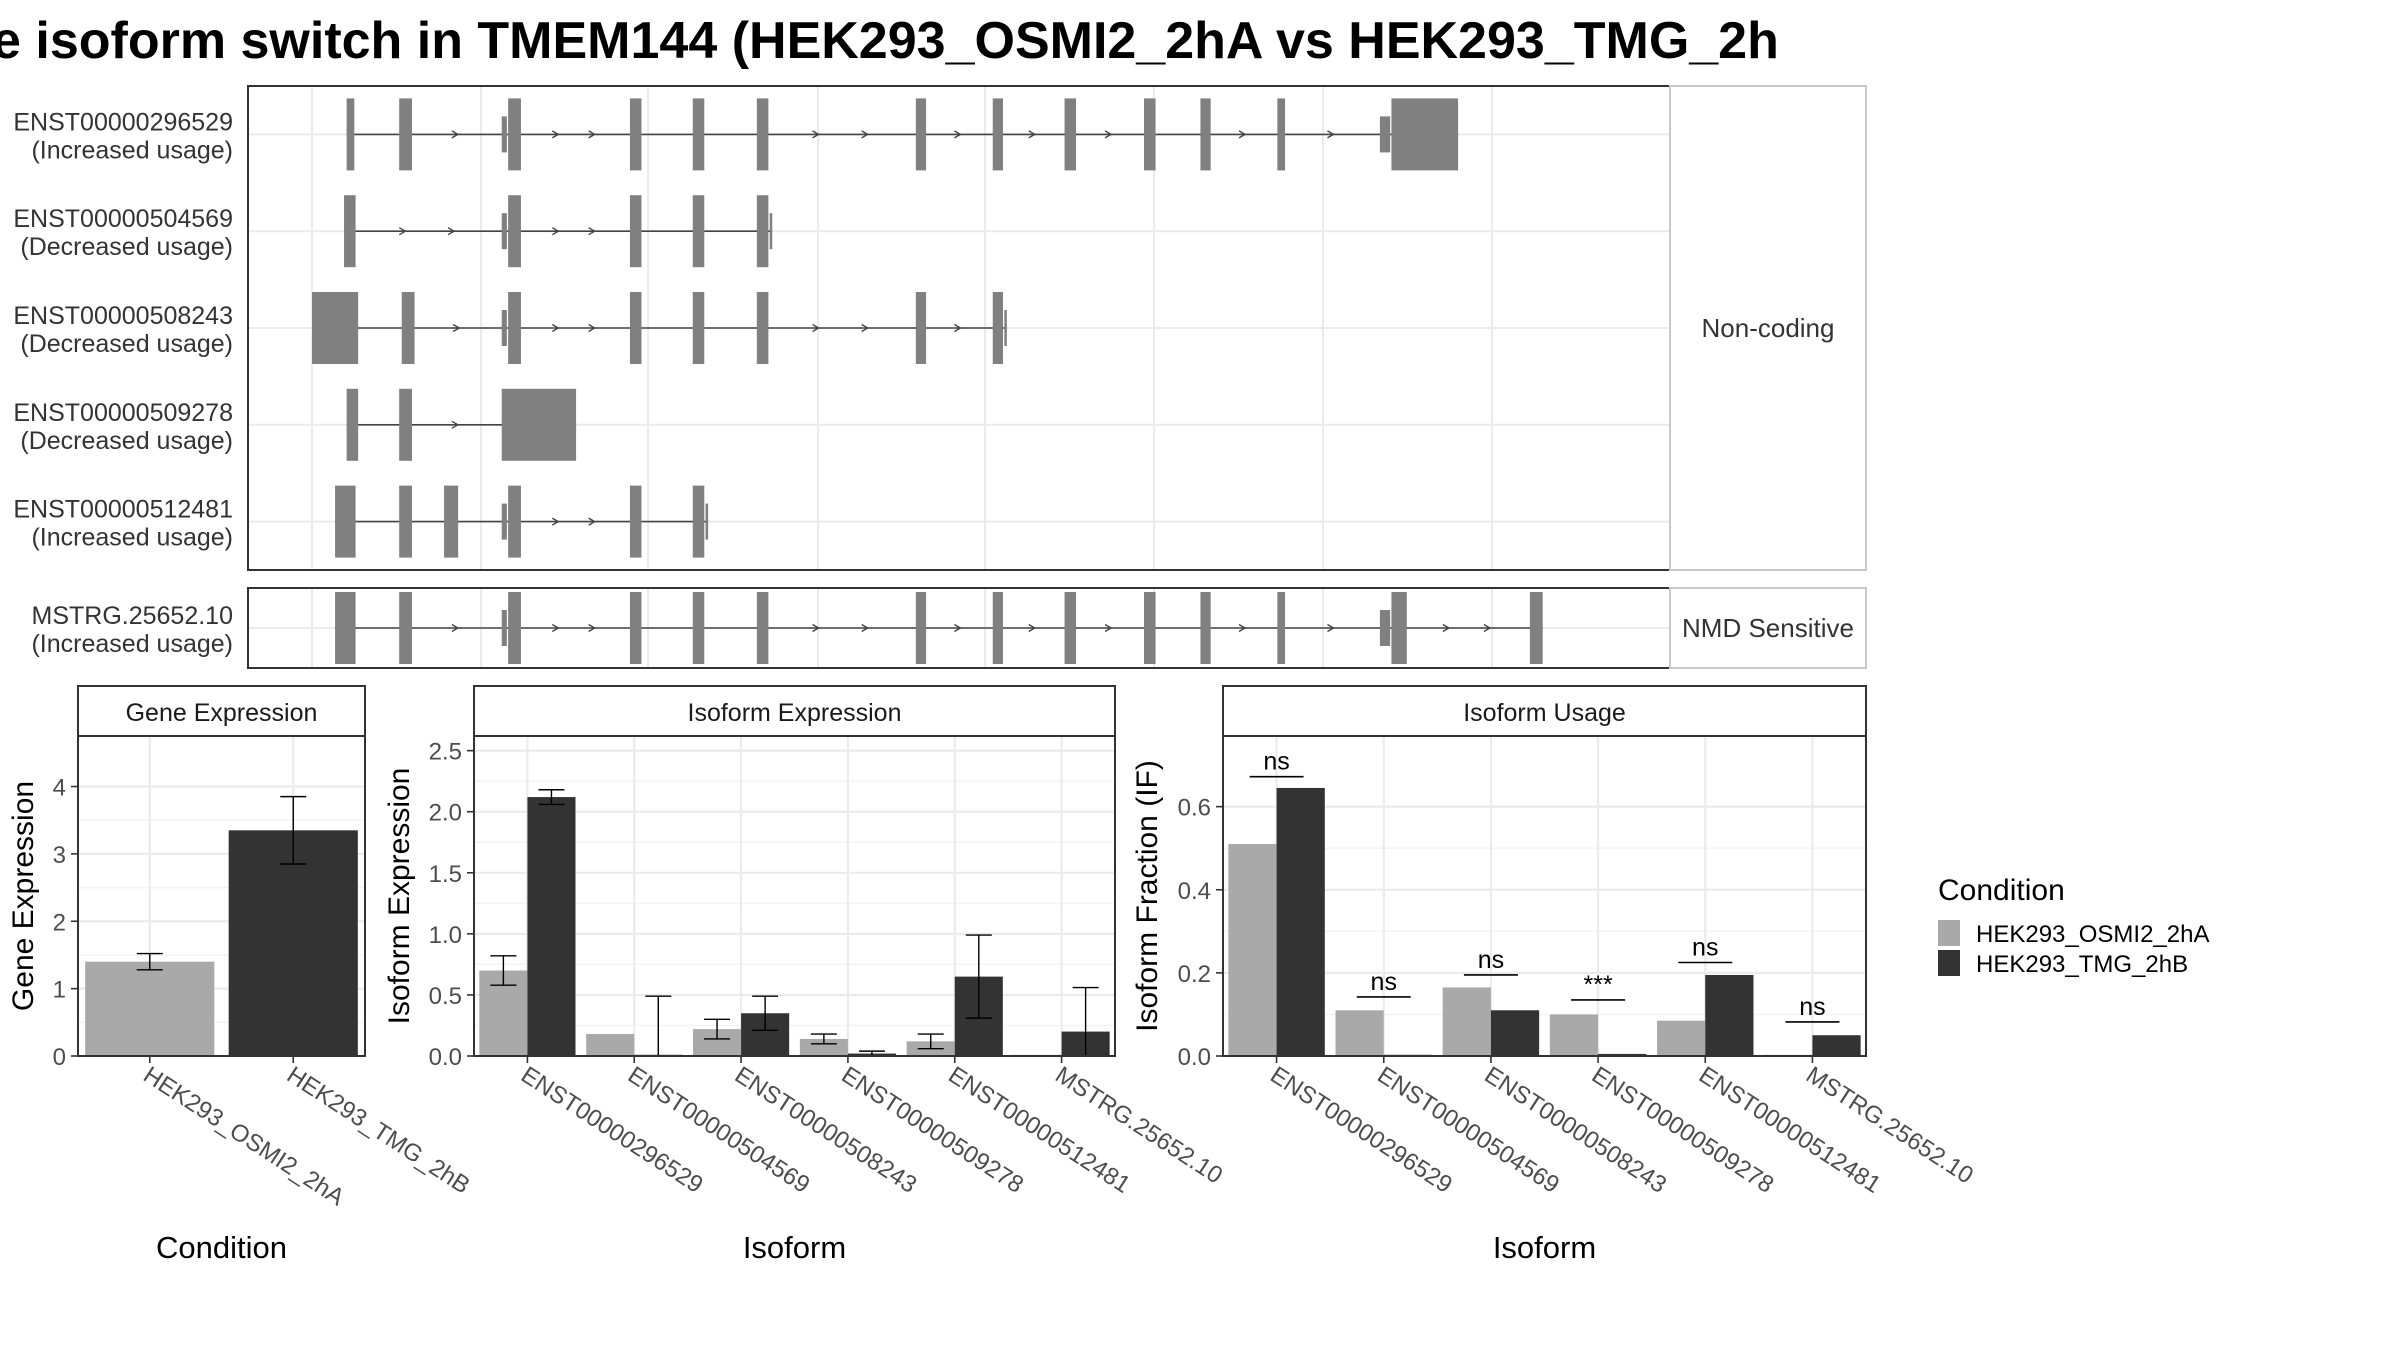 The image size is (2400, 1350). I want to click on legend: Condition HEK293_OSMI2_2hA HEK293_TMG_2hB, so click(2073, 926).